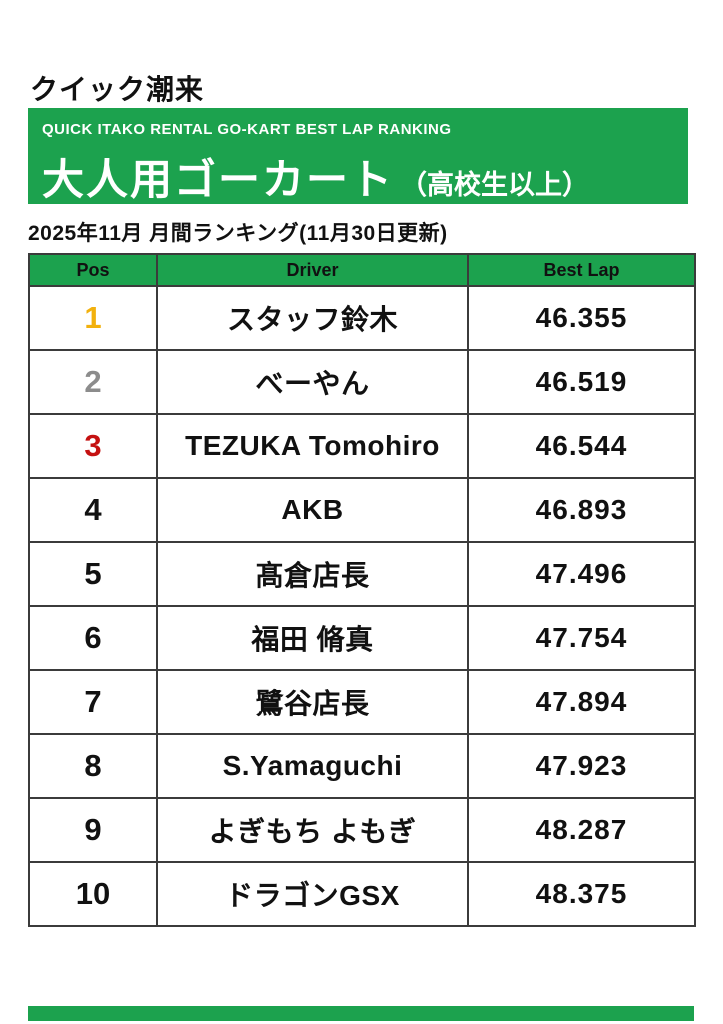  I want to click on pos-cell: 4, so click(93, 510).